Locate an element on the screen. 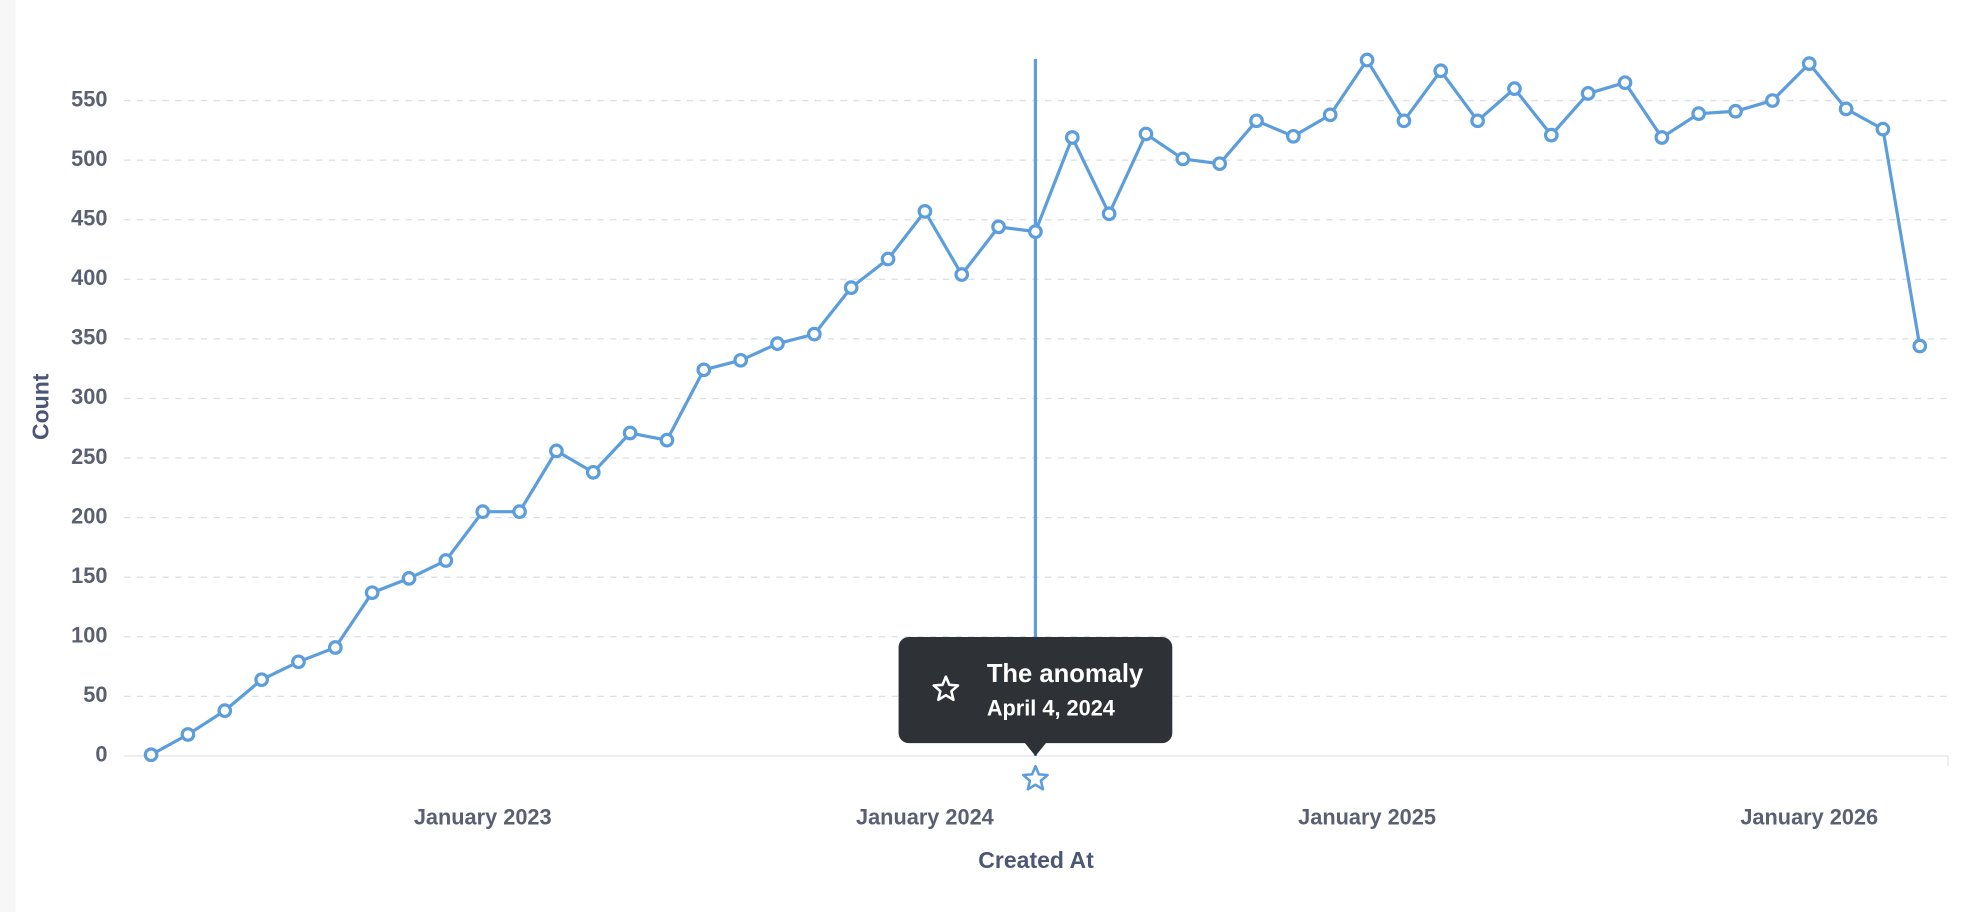 Image resolution: width=1980 pixels, height=912 pixels. tooltip-icon is located at coordinates (946, 688).